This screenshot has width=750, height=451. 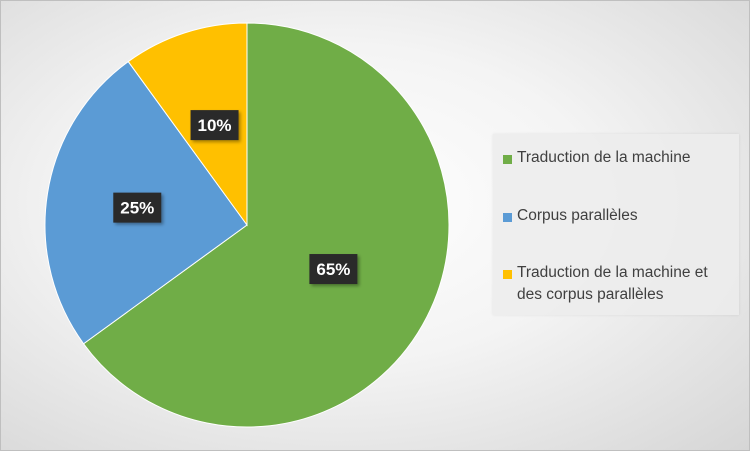 I want to click on legend-swatch-yellow, so click(x=507, y=274).